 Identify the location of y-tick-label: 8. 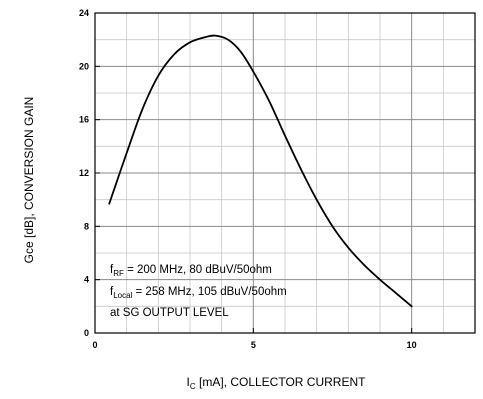
(86, 226).